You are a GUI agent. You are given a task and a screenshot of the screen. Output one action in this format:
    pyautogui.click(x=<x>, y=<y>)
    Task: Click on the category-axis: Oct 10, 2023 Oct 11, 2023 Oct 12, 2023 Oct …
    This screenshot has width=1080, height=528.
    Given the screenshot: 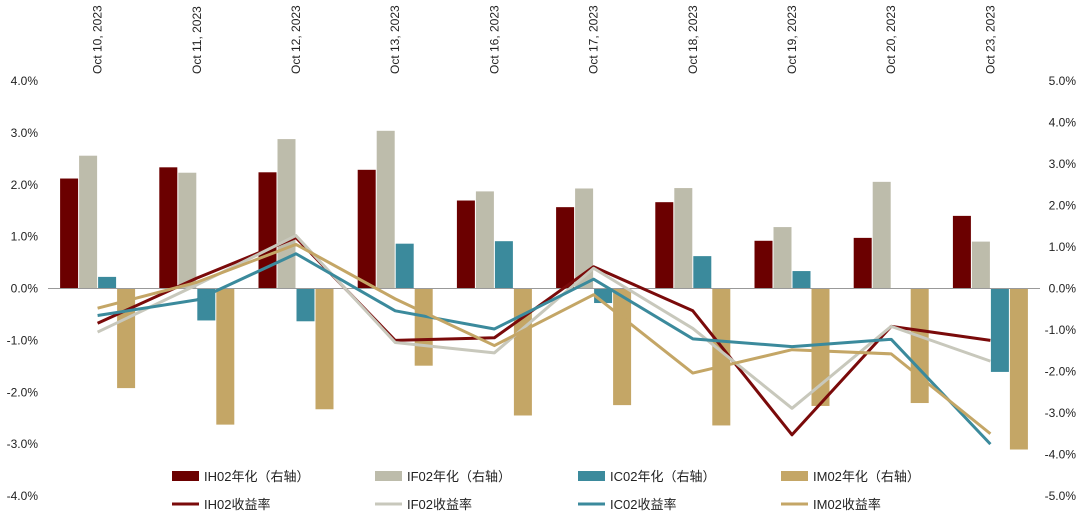 What is the action you would take?
    pyautogui.click(x=544, y=39)
    